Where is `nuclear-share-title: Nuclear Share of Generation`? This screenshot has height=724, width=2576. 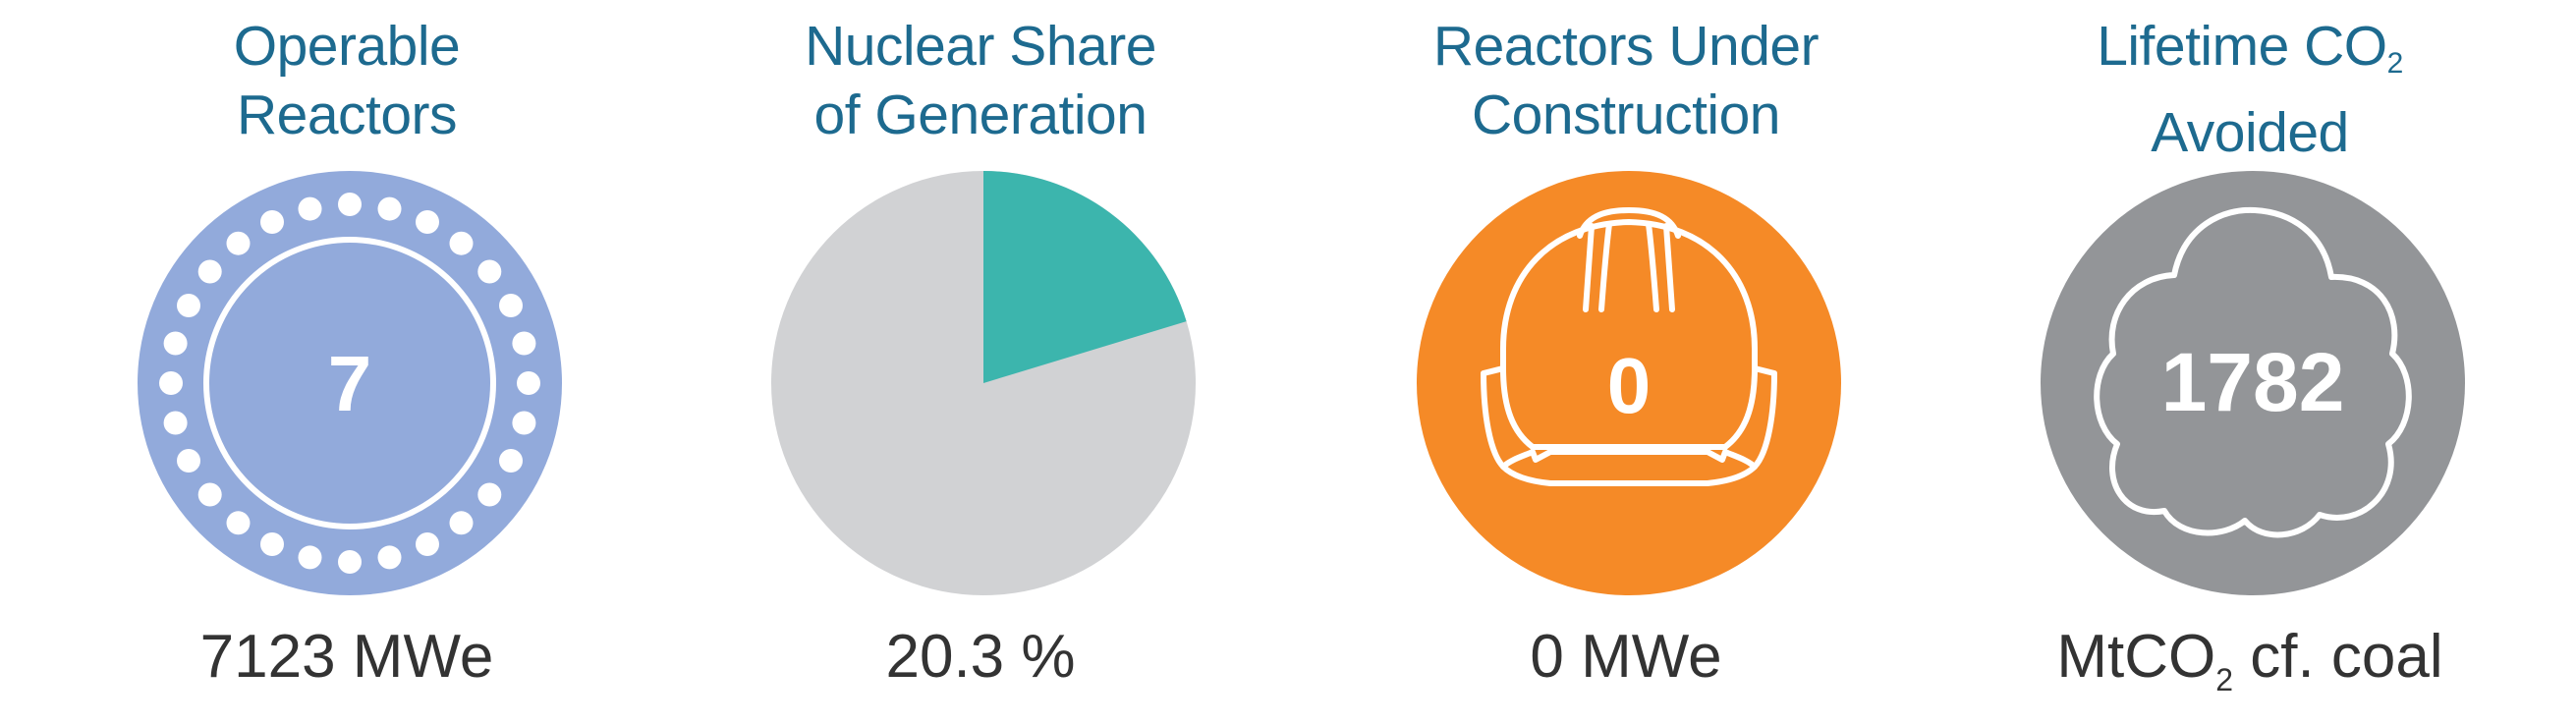 nuclear-share-title: Nuclear Share of Generation is located at coordinates (980, 80).